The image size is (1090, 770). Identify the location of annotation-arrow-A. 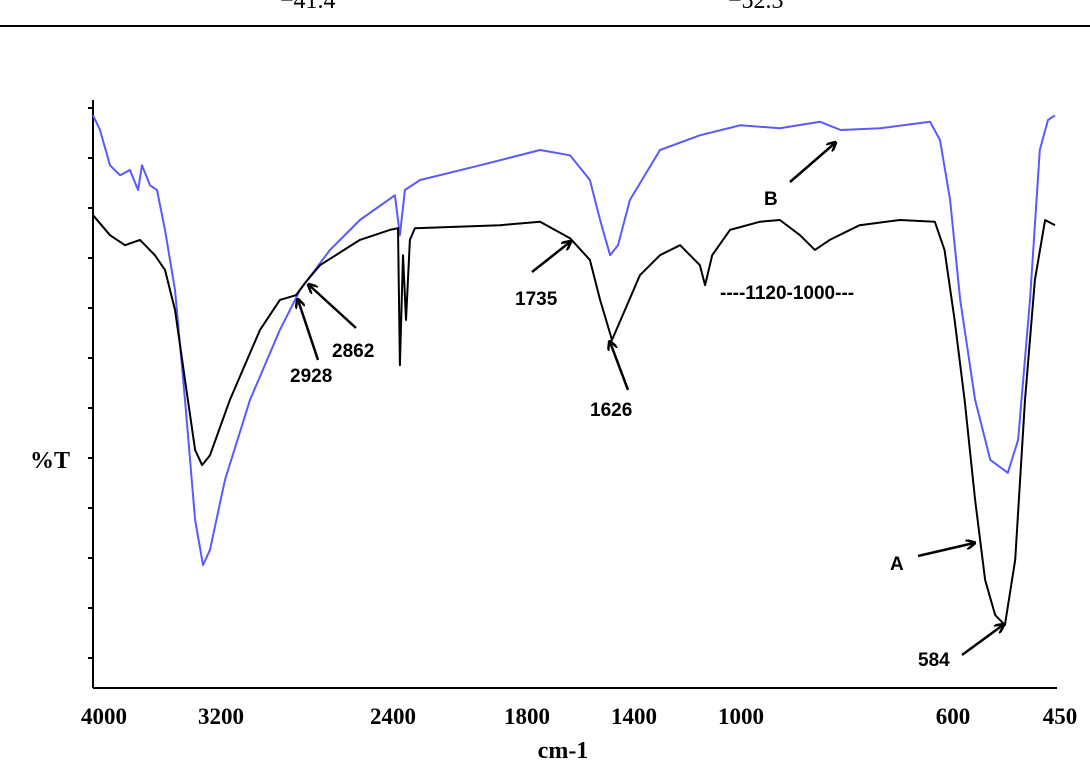
(945, 550).